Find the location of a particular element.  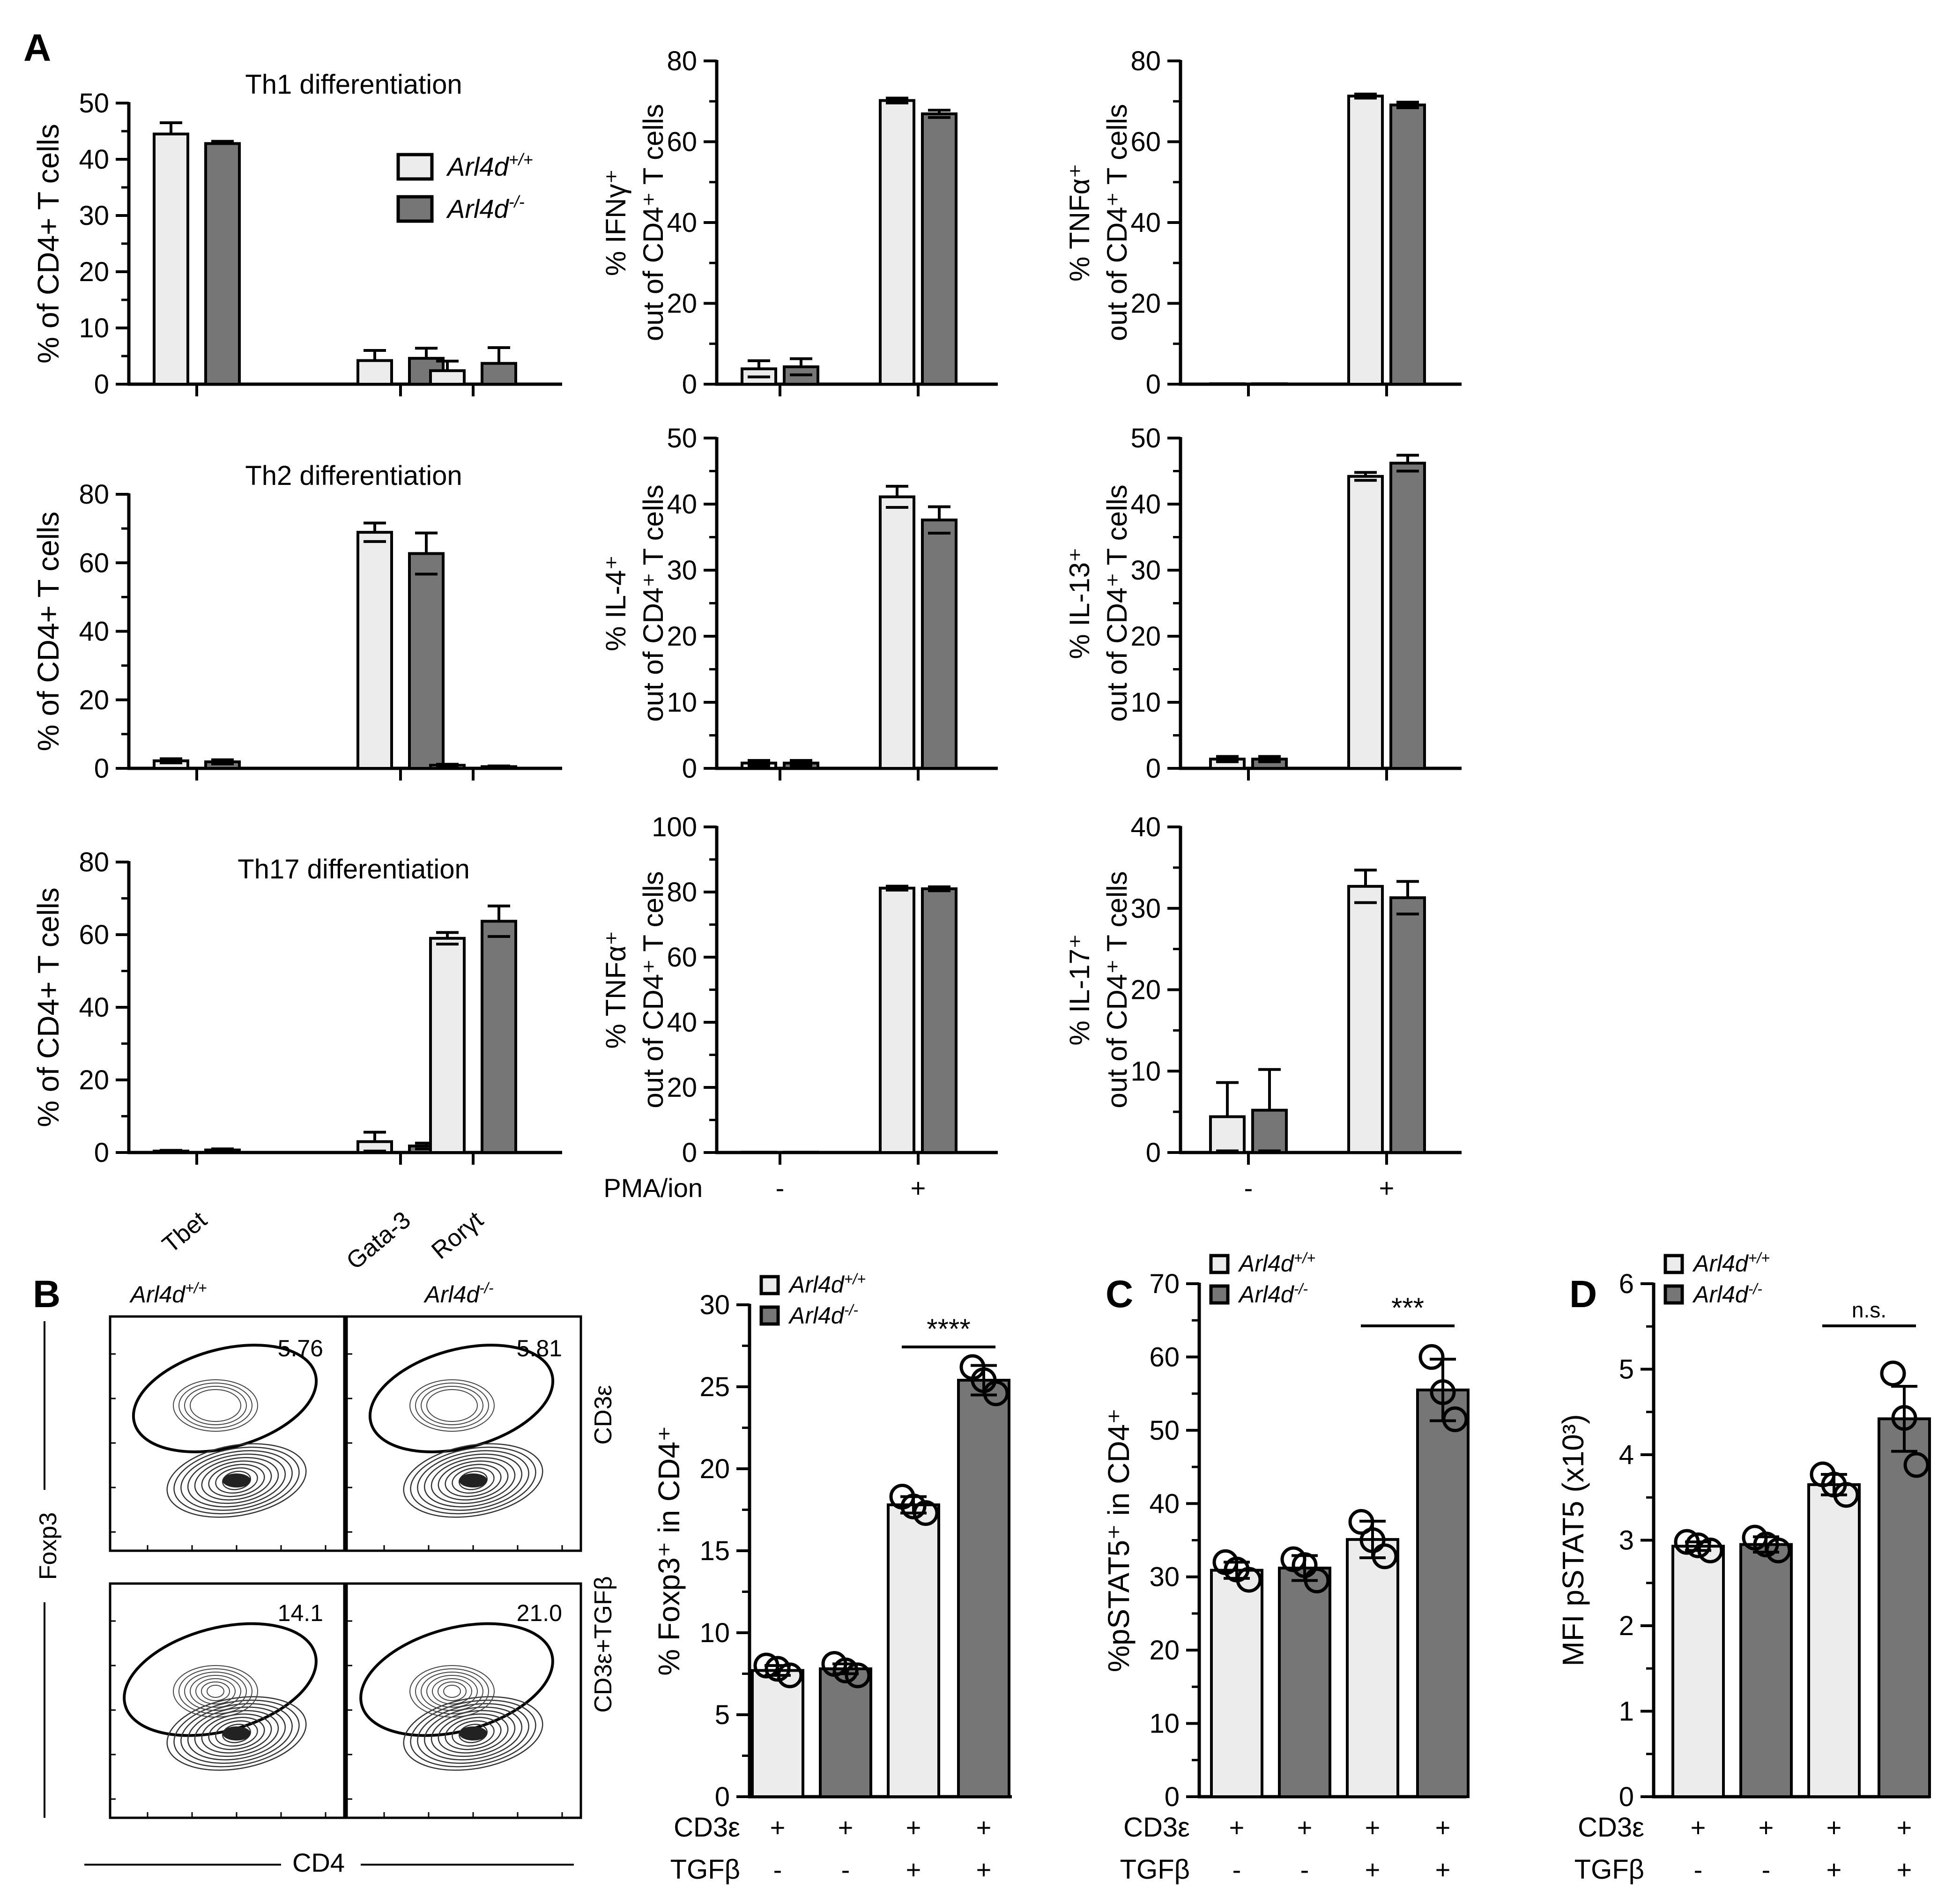

tgfb-sign: + is located at coordinates (1443, 1869).